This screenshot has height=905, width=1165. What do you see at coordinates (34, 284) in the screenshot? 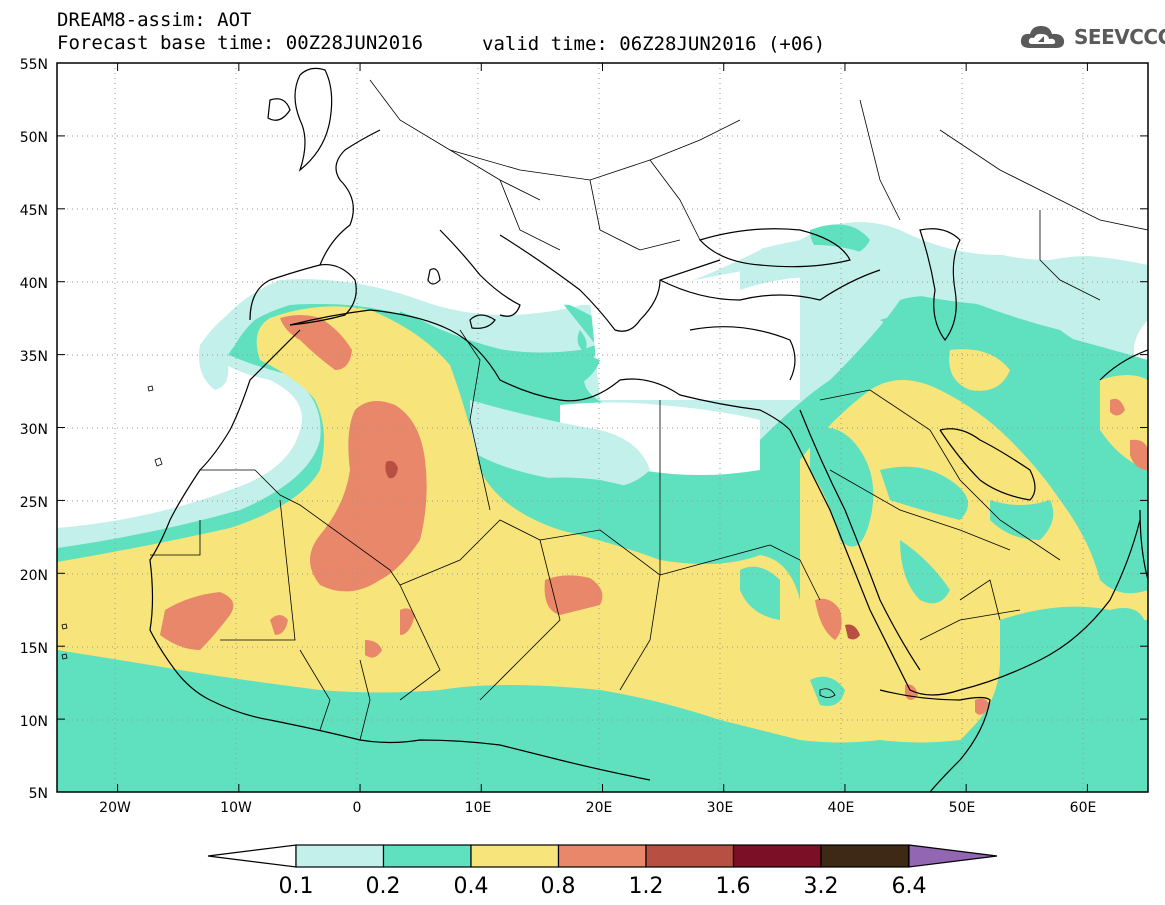
I see `lat-tick-label: 40N` at bounding box center [34, 284].